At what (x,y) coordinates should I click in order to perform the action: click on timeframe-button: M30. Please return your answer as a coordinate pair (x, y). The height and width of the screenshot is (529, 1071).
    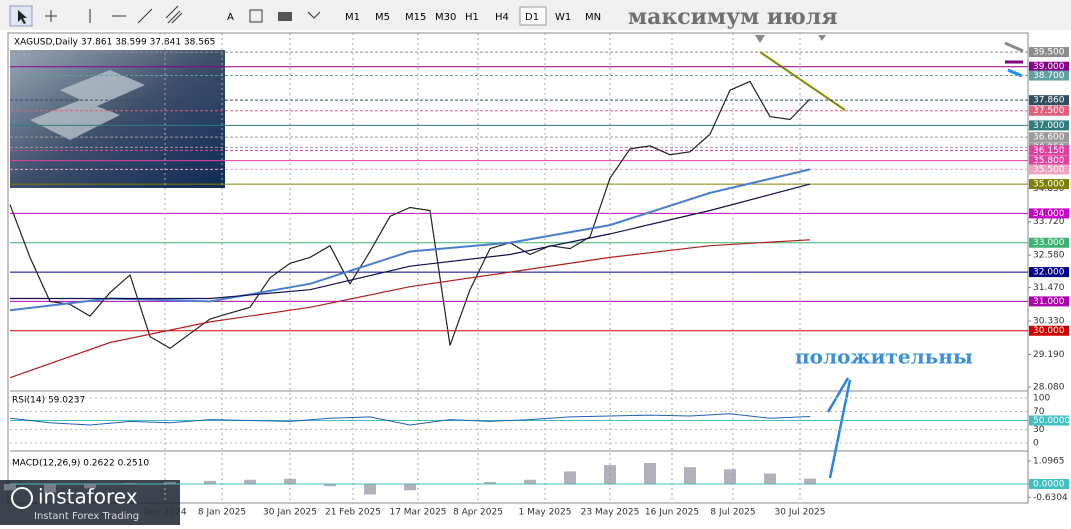
    Looking at the image, I should click on (445, 17).